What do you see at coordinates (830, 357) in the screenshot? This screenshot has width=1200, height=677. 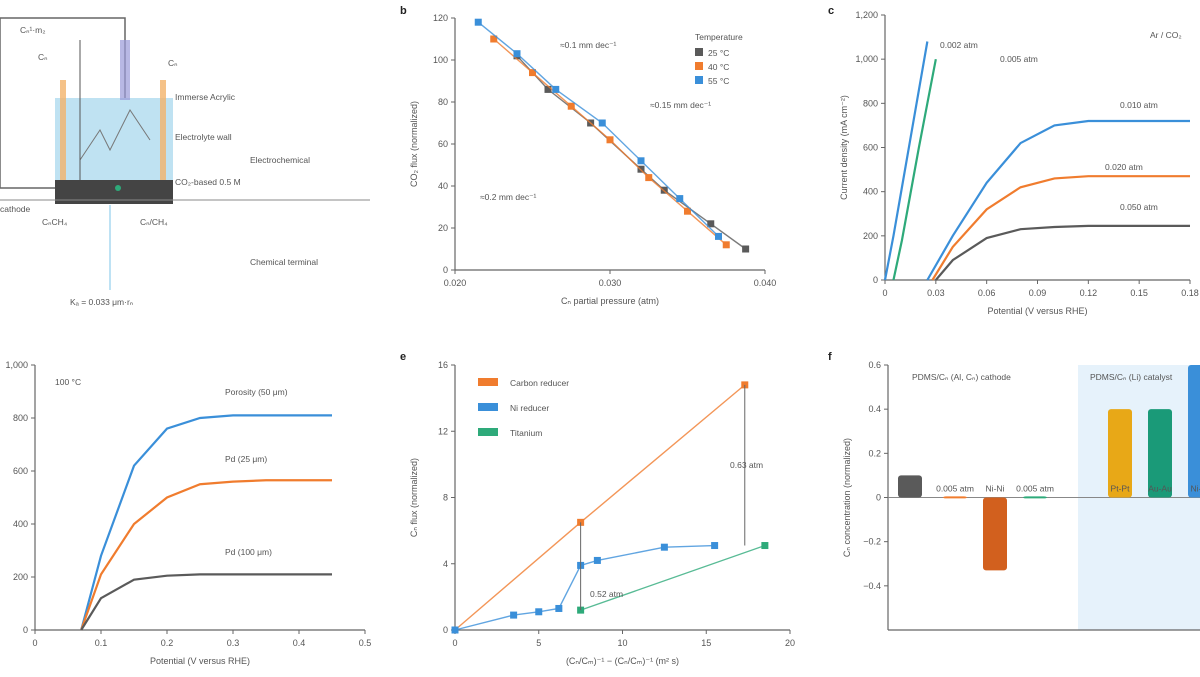 I see `panel-letter-f: f` at bounding box center [830, 357].